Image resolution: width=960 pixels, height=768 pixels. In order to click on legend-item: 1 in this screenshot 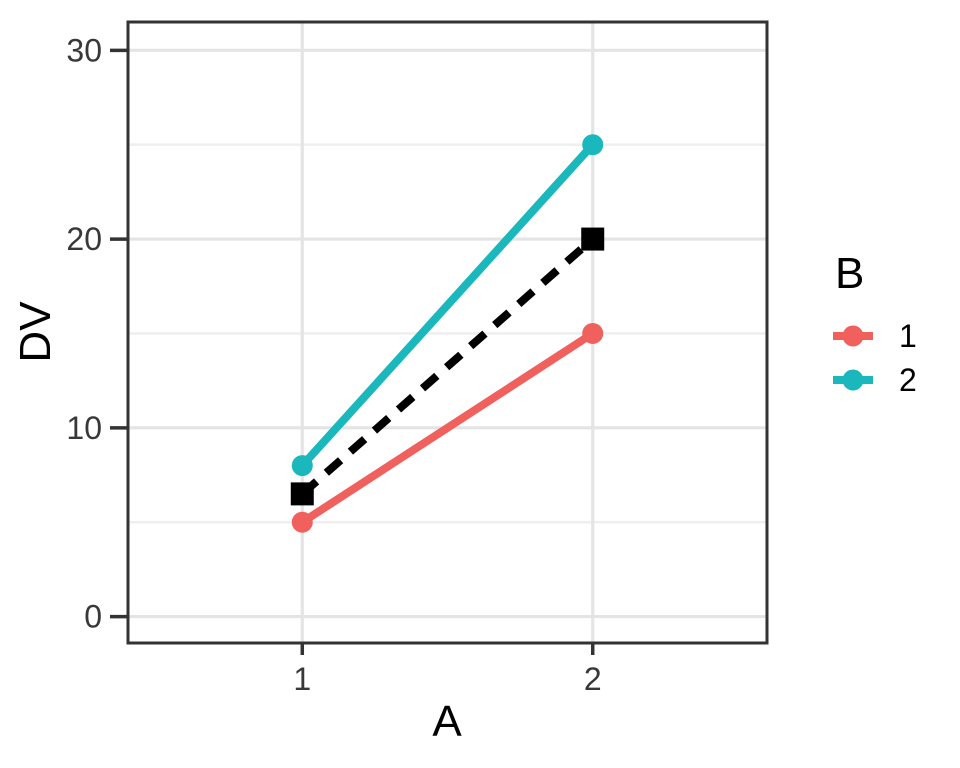, I will do `click(893, 336)`.